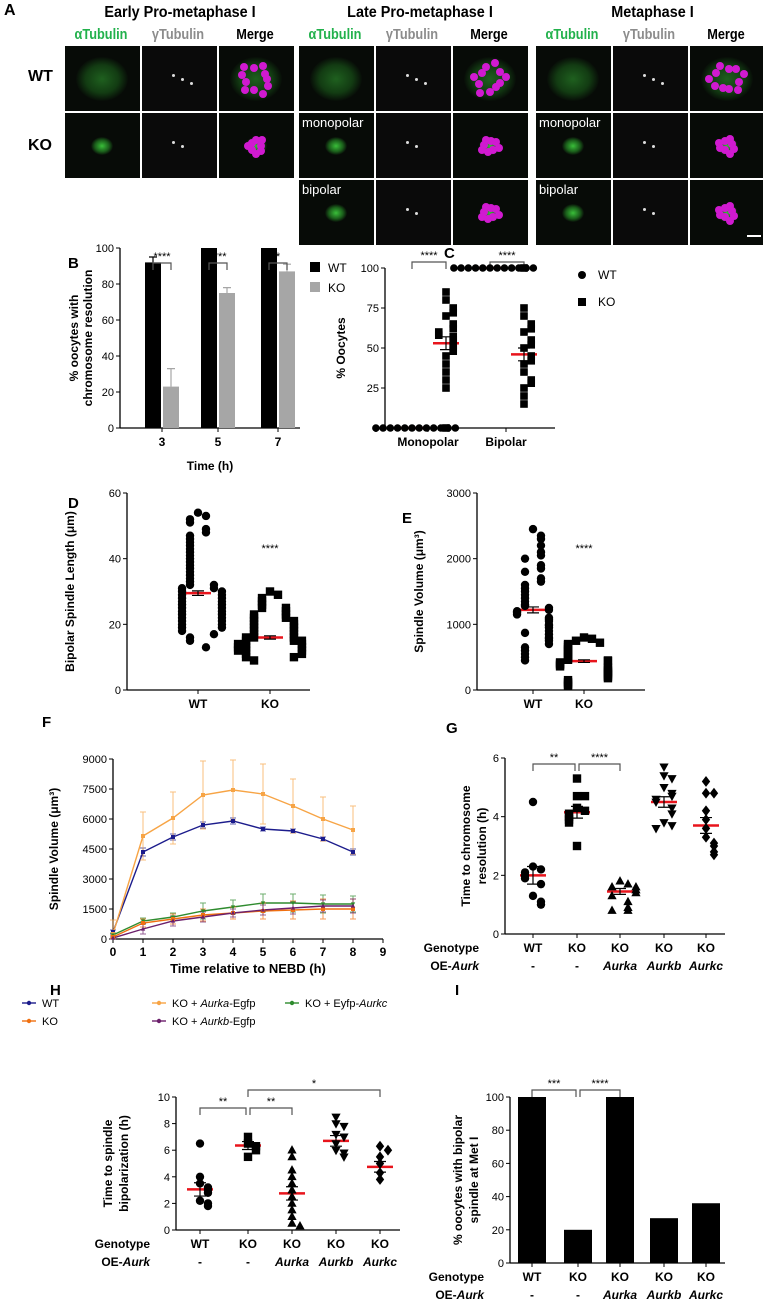 The width and height of the screenshot is (763, 1299). I want to click on oe-value: Aurkb, so click(664, 966).